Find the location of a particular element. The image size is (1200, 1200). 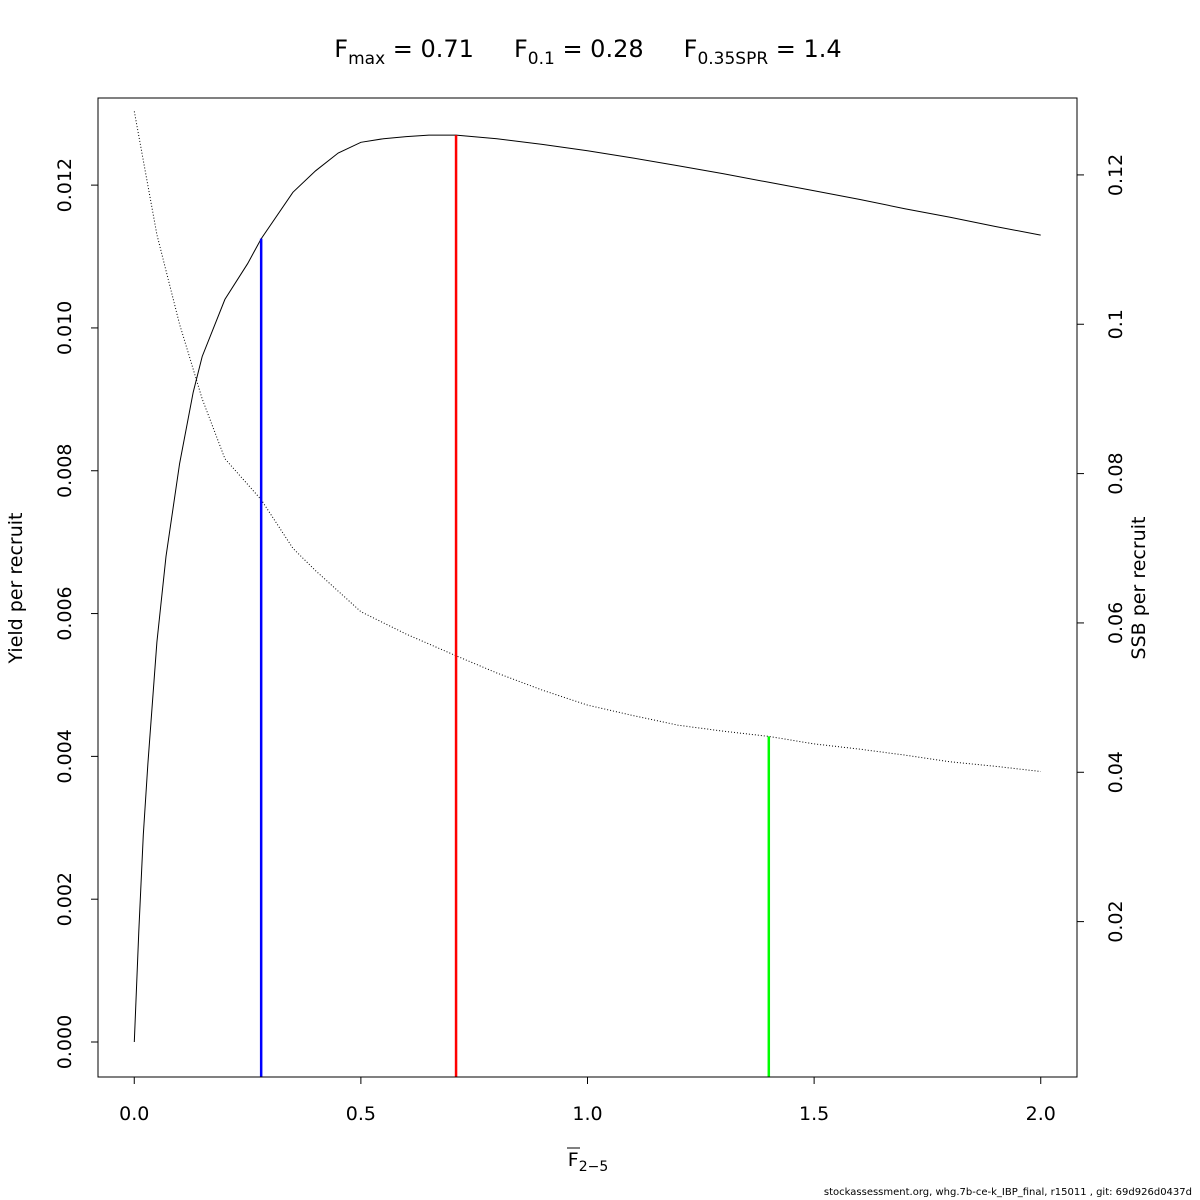

y-right-tick-label: 0.1 is located at coordinates (1116, 324).